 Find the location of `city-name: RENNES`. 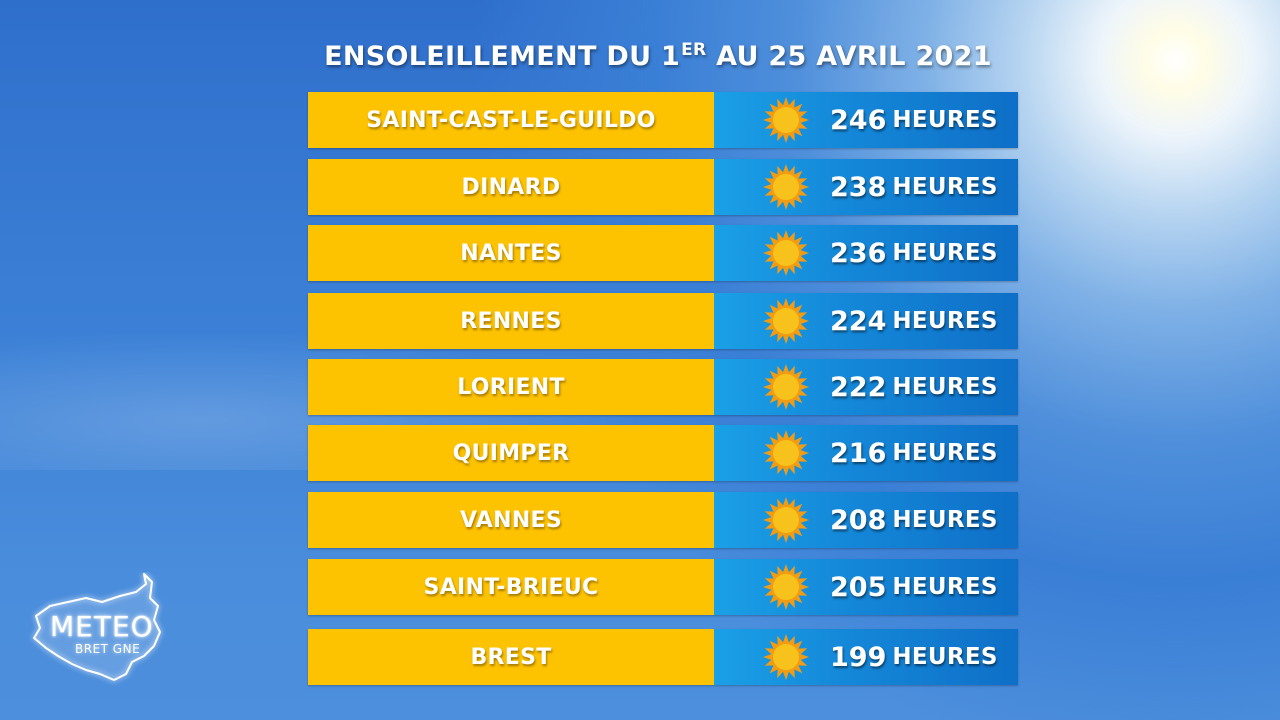

city-name: RENNES is located at coordinates (511, 321).